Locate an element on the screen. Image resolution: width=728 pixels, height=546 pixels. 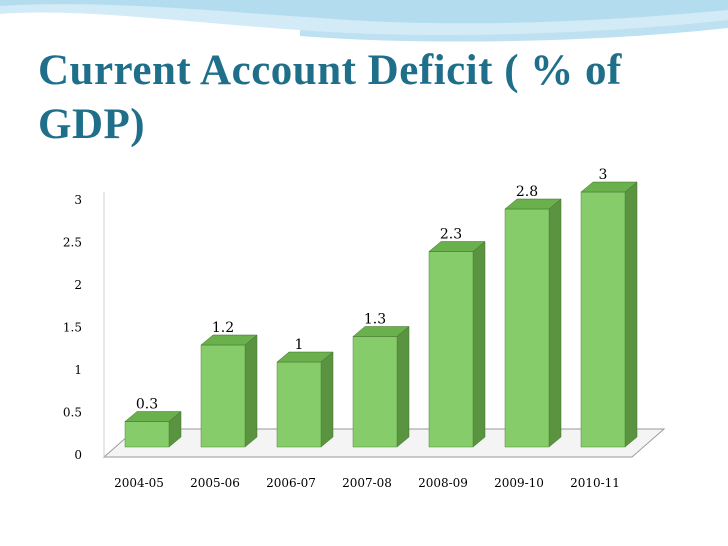
data-label: 1.3 is located at coordinates (375, 320).